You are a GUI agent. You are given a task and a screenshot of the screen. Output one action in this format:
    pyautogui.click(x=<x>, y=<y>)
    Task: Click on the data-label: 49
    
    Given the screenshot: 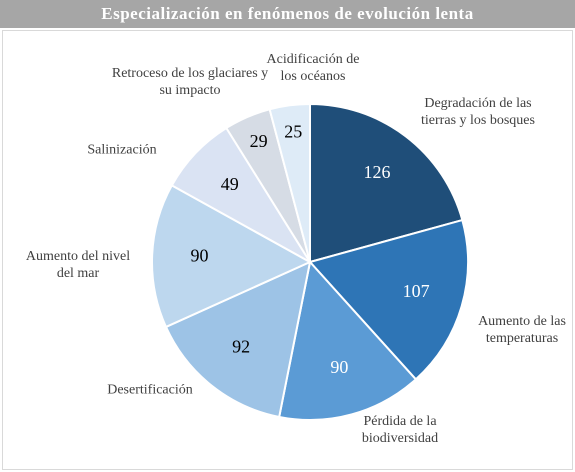 What is the action you would take?
    pyautogui.click(x=230, y=184)
    